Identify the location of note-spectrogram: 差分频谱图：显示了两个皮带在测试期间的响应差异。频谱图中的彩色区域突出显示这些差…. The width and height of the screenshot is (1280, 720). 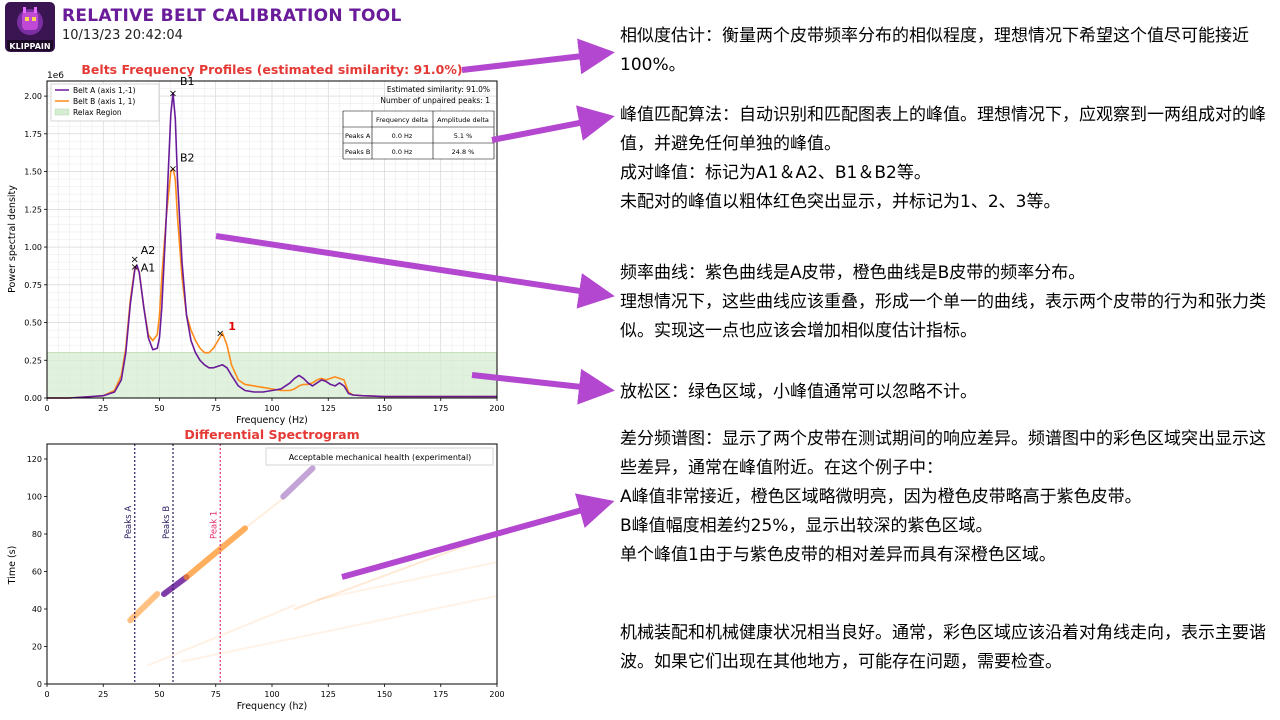
(943, 497).